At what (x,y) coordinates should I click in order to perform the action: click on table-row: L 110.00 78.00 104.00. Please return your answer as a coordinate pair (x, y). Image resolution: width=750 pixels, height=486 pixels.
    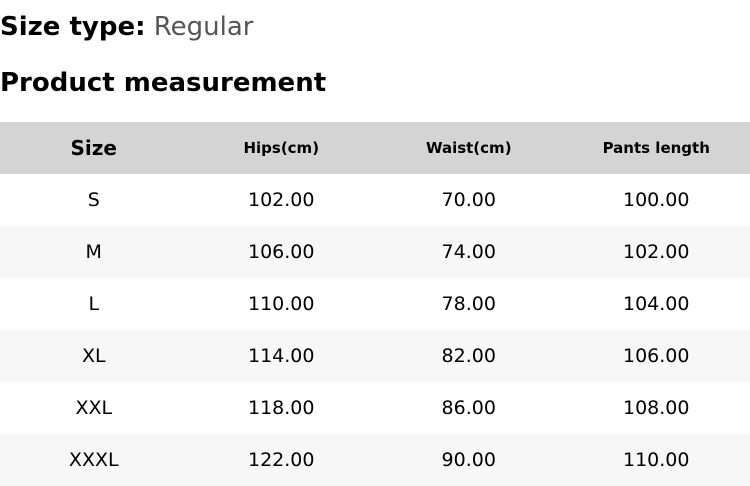
    Looking at the image, I should click on (375, 304).